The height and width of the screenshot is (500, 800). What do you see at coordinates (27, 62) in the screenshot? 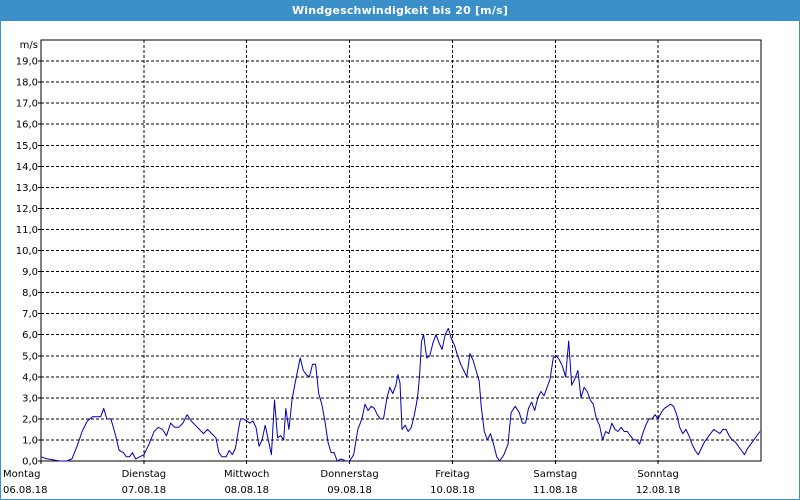
I see `y-tick-label: 19,0` at bounding box center [27, 62].